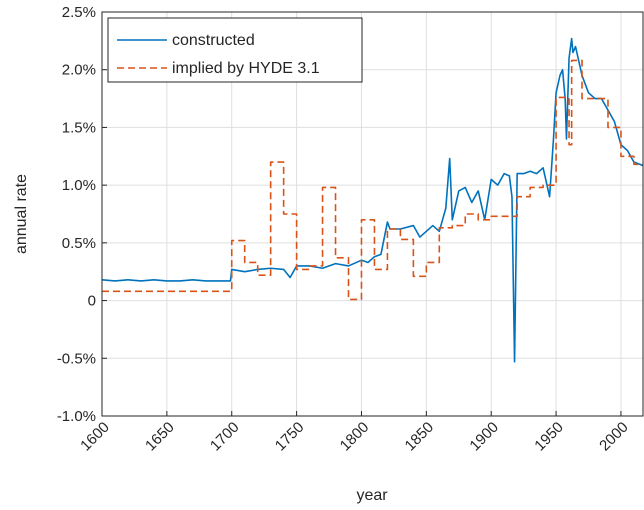 This screenshot has height=510, width=644. I want to click on legend-label: implied by HYDE 3.1, so click(246, 68).